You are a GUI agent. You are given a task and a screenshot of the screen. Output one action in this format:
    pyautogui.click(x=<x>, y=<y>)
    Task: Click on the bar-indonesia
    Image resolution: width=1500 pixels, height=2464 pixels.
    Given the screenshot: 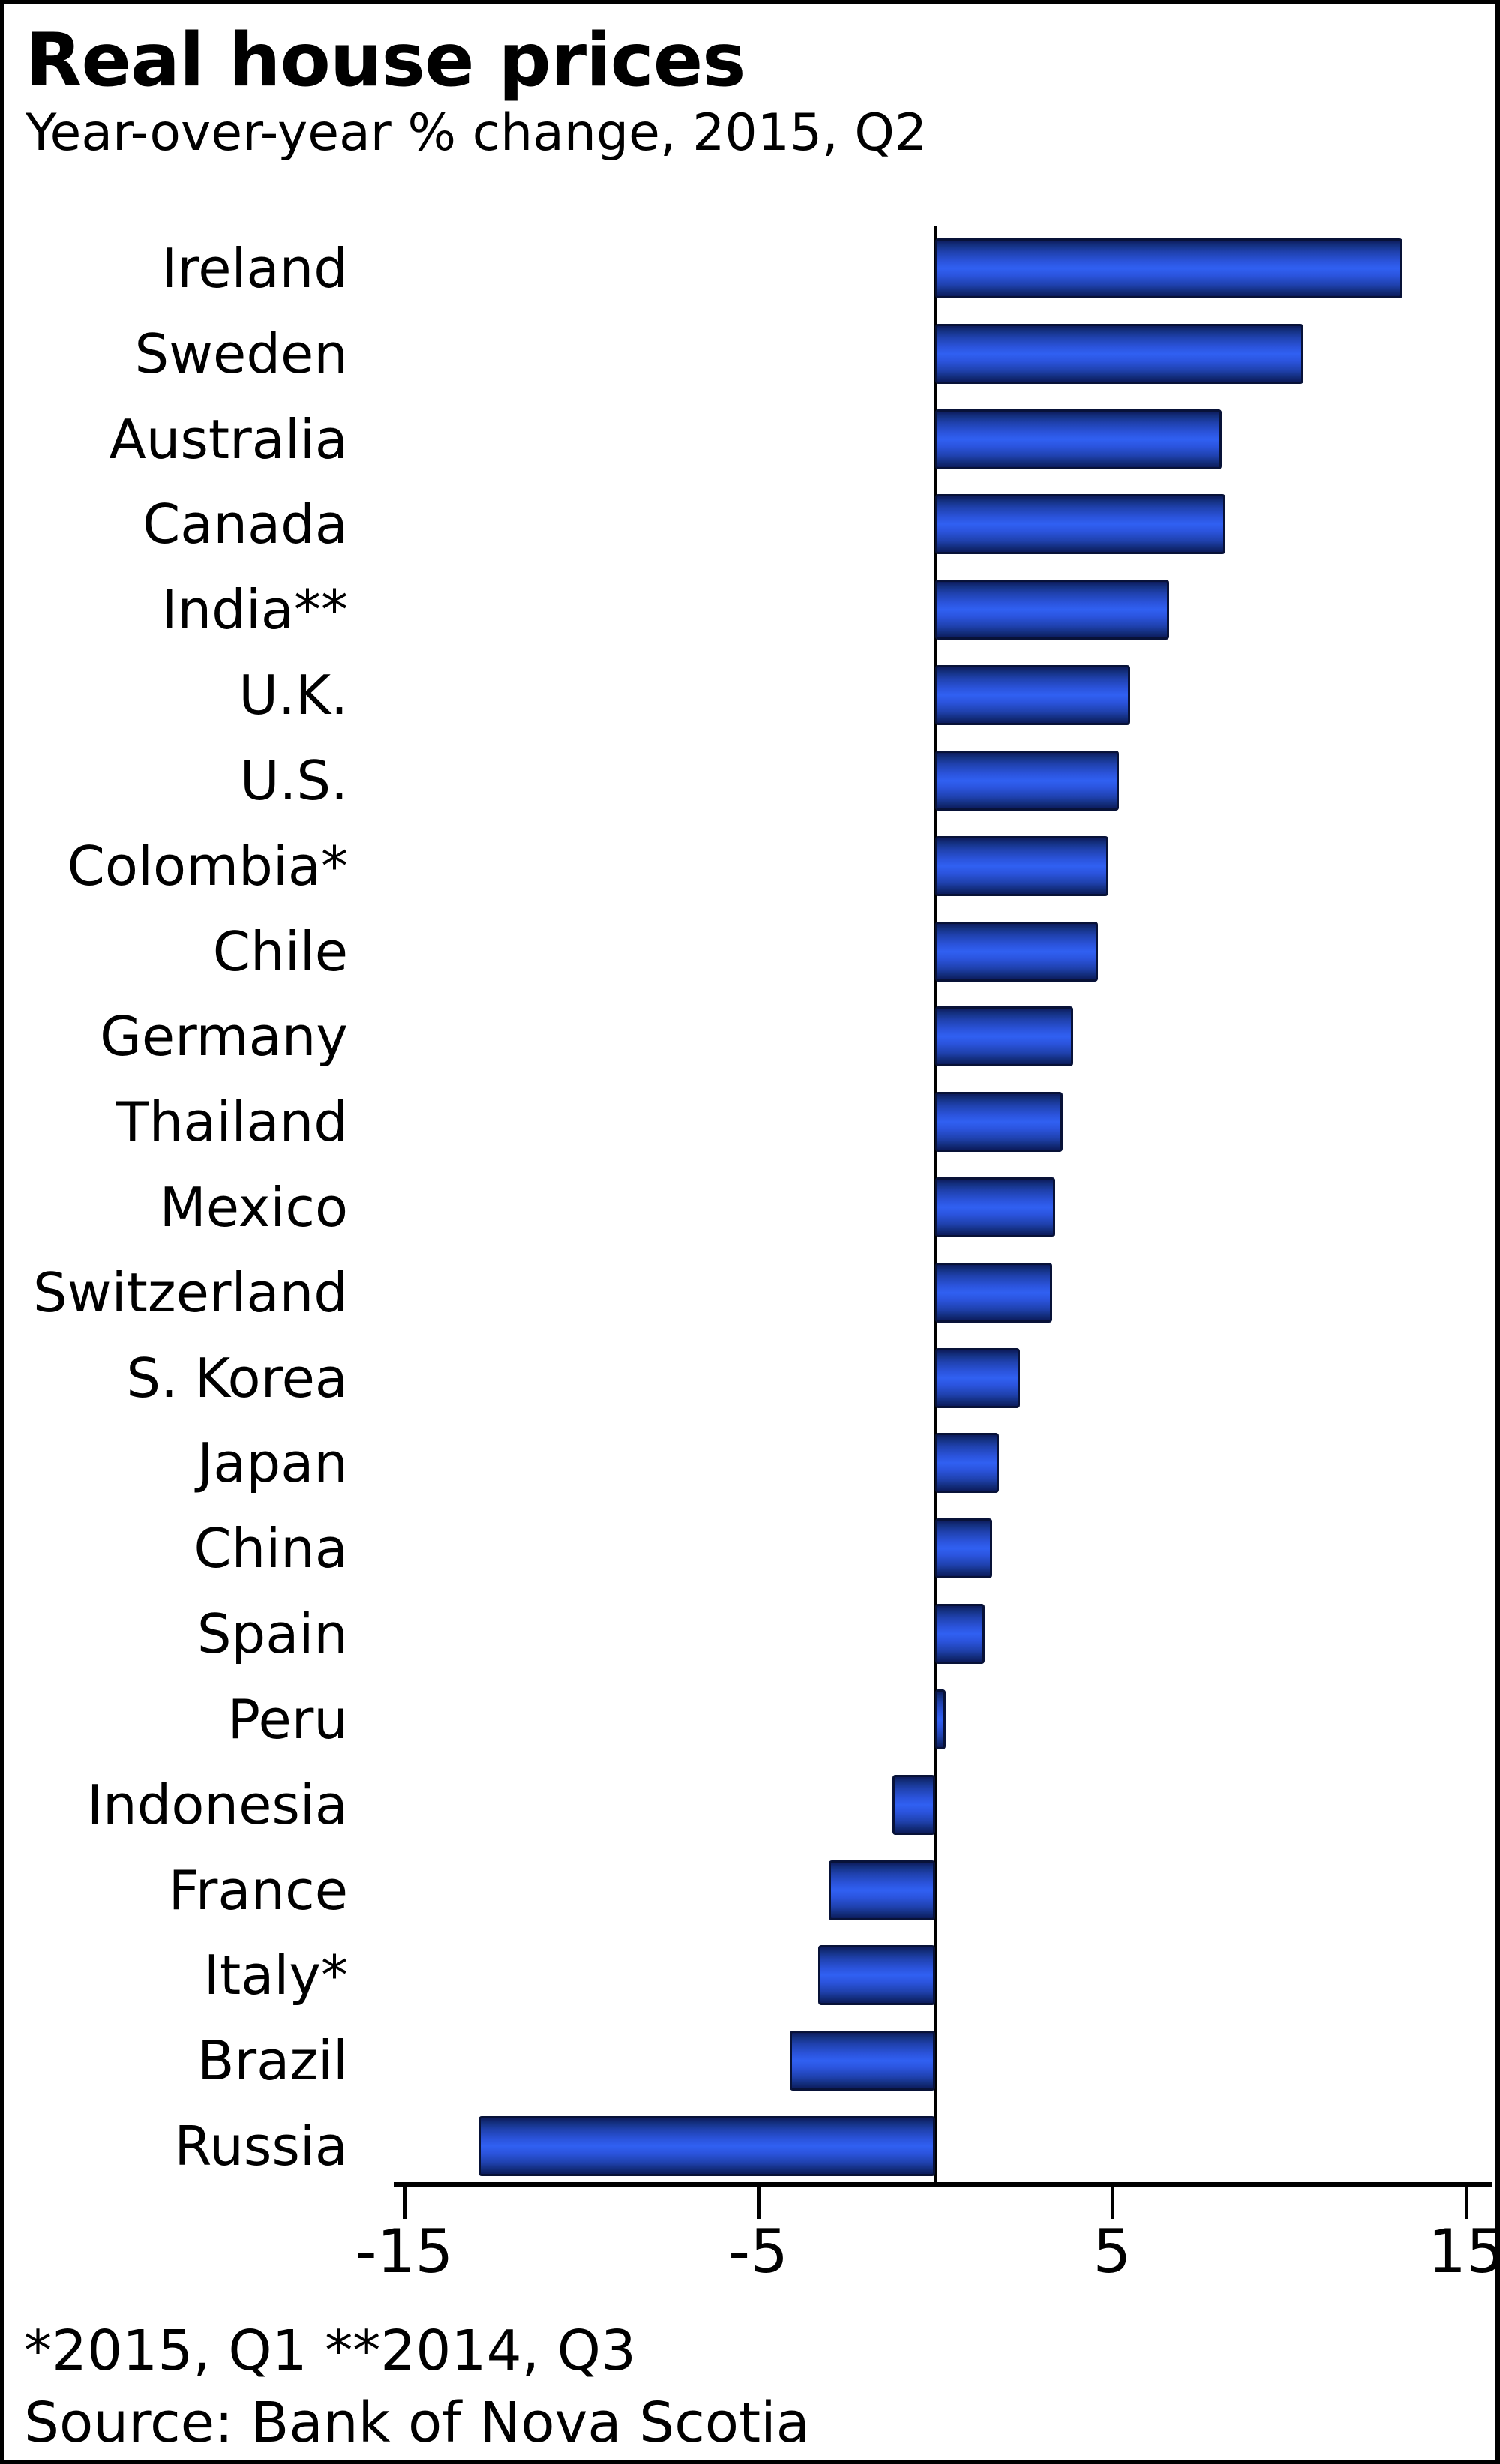 What is the action you would take?
    pyautogui.click(x=913, y=1805)
    